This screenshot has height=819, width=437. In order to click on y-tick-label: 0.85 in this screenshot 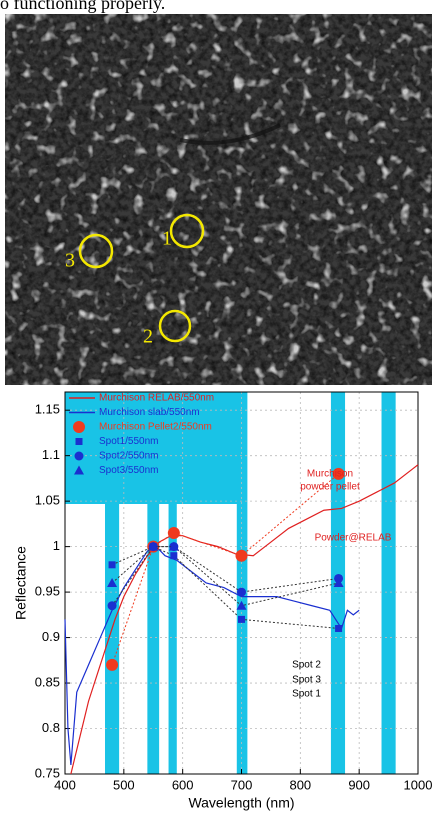, I will do `click(47, 681)`.